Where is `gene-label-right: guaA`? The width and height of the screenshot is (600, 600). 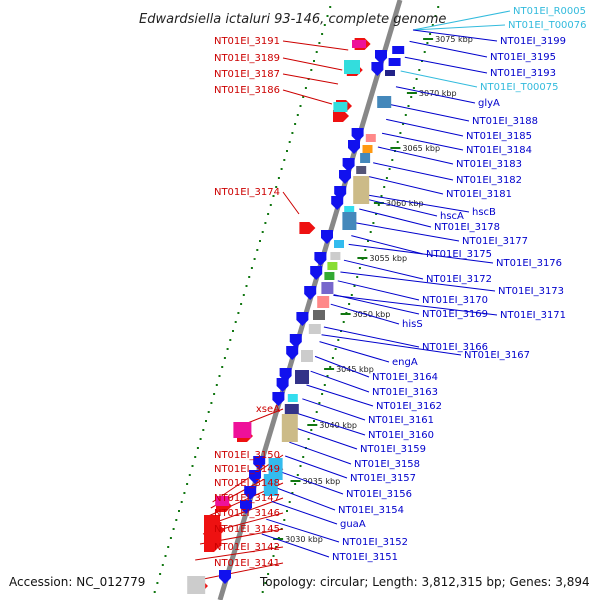 gene-label-right: guaA is located at coordinates (353, 524).